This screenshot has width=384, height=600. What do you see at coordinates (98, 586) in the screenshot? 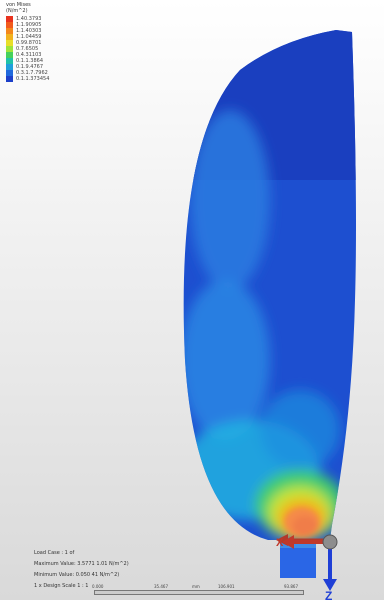
I see `ruler-tick: 0.000` at bounding box center [98, 586].